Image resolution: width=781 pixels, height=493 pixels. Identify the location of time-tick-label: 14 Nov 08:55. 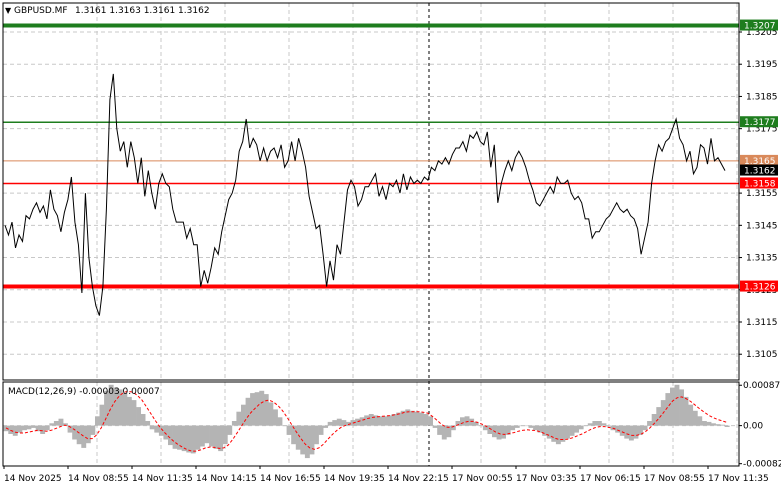
(98, 479).